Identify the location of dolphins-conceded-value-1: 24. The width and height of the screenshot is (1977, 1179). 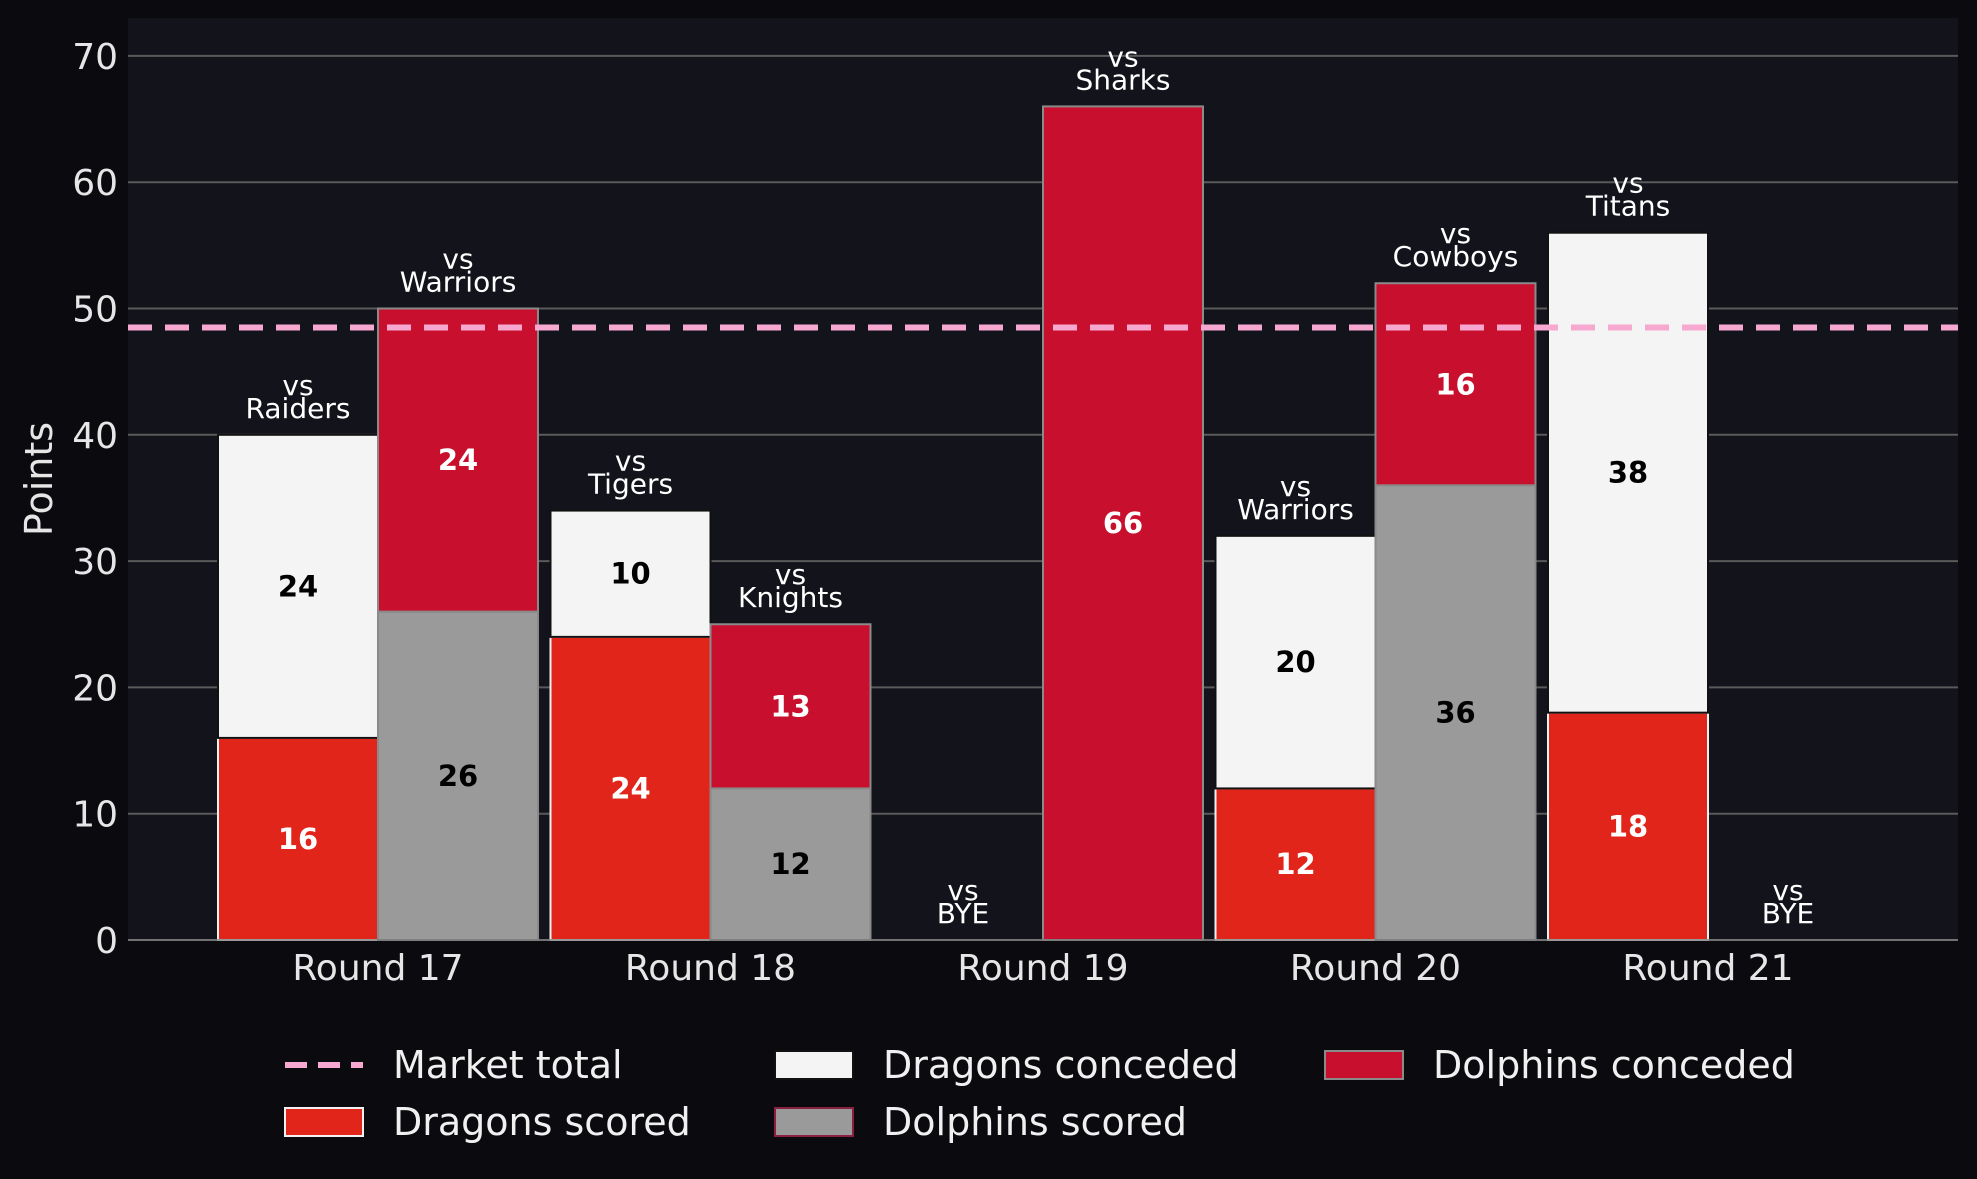
(458, 460).